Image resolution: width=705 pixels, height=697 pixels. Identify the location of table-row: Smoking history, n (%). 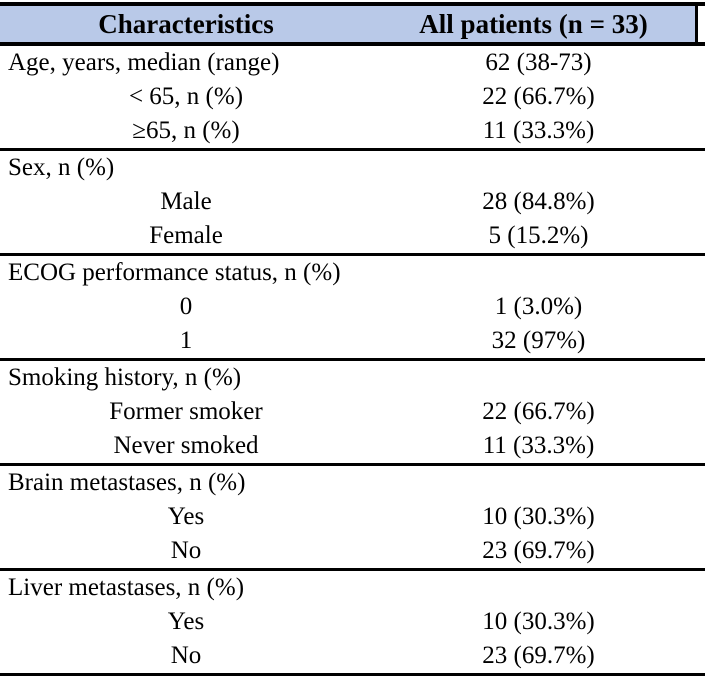
(352, 378).